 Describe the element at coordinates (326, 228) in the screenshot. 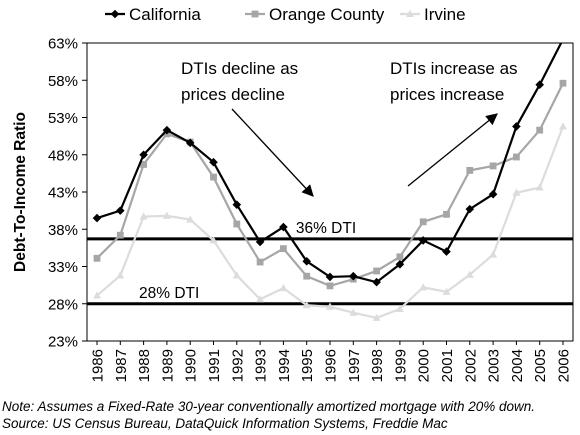

I see `reference-line-label: 36% DTI` at that location.